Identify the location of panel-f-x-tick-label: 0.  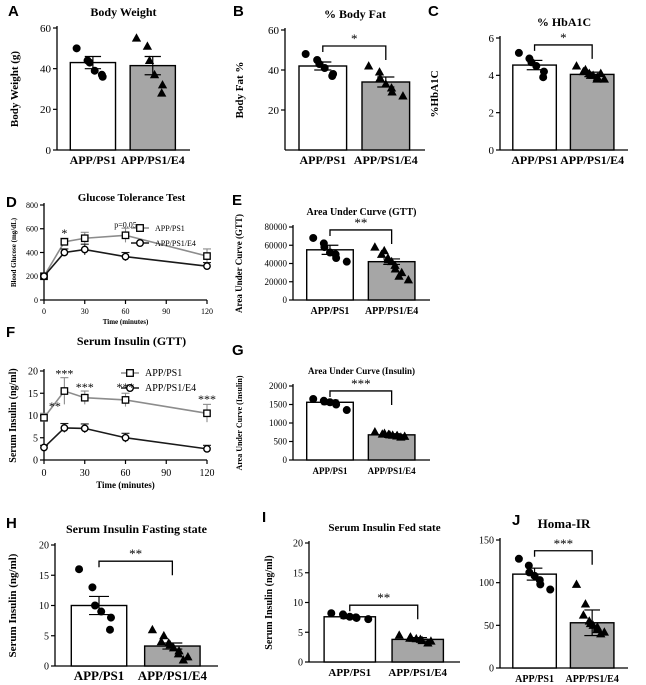
(44, 473).